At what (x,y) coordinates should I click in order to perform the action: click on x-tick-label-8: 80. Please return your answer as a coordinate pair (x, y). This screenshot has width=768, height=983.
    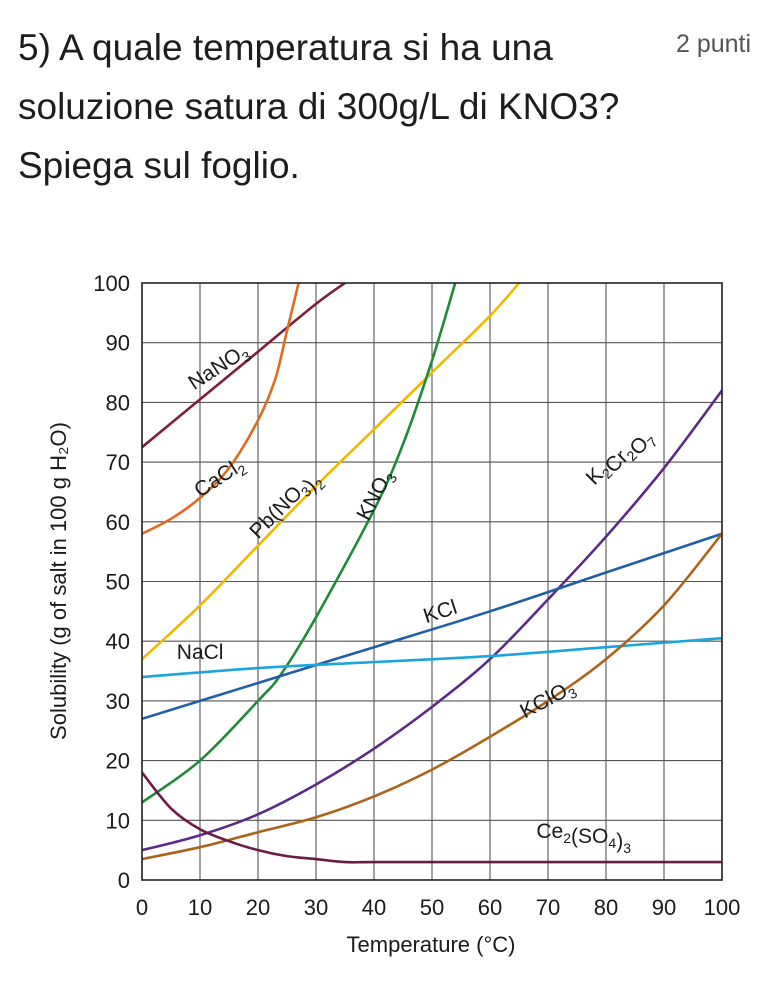
    Looking at the image, I should click on (606, 907).